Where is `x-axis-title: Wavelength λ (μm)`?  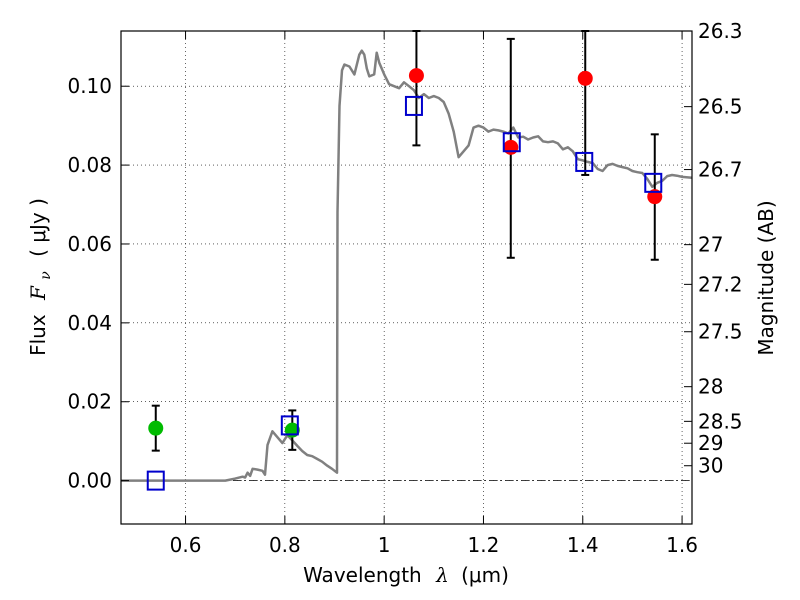
x-axis-title: Wavelength λ (μm) is located at coordinates (406, 575).